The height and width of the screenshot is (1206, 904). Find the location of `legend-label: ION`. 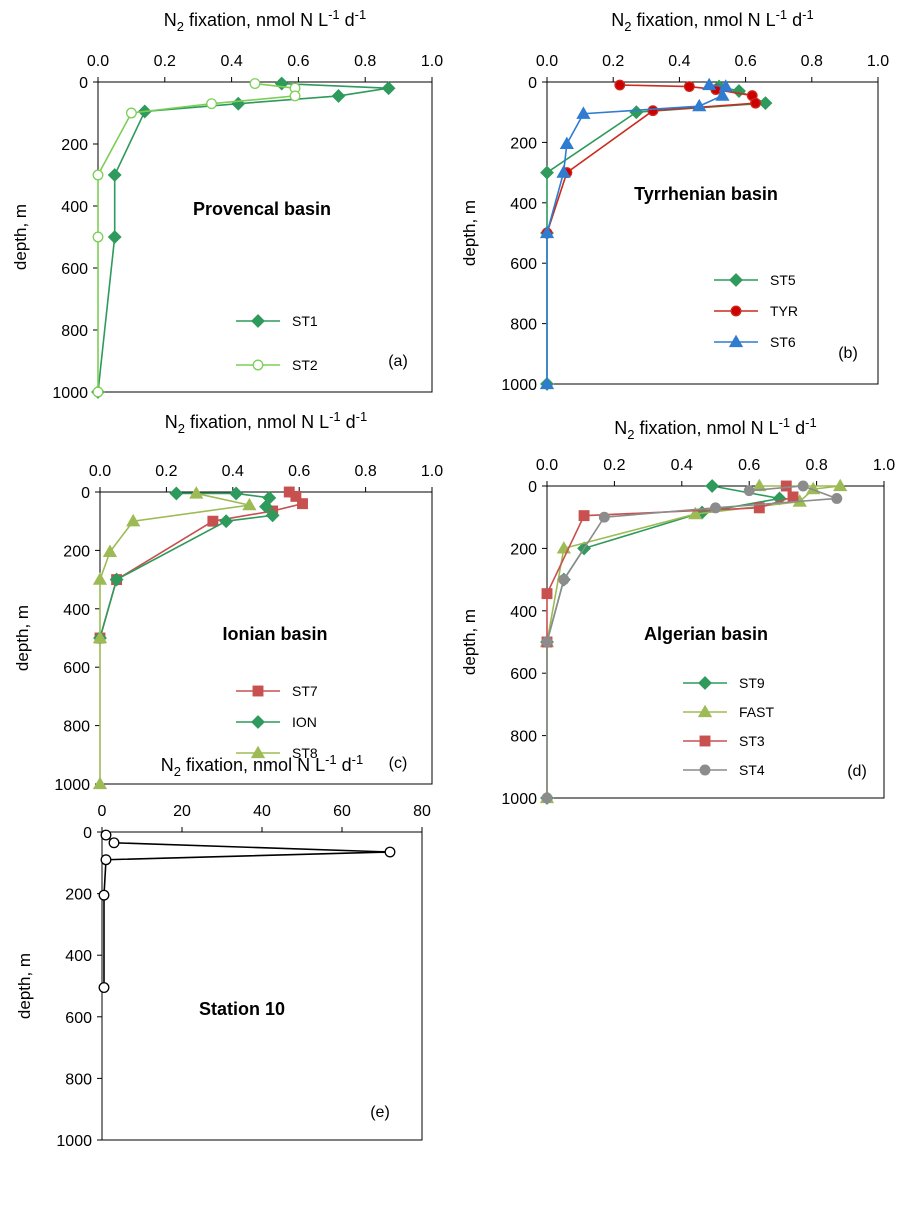

legend-label: ION is located at coordinates (304, 722).